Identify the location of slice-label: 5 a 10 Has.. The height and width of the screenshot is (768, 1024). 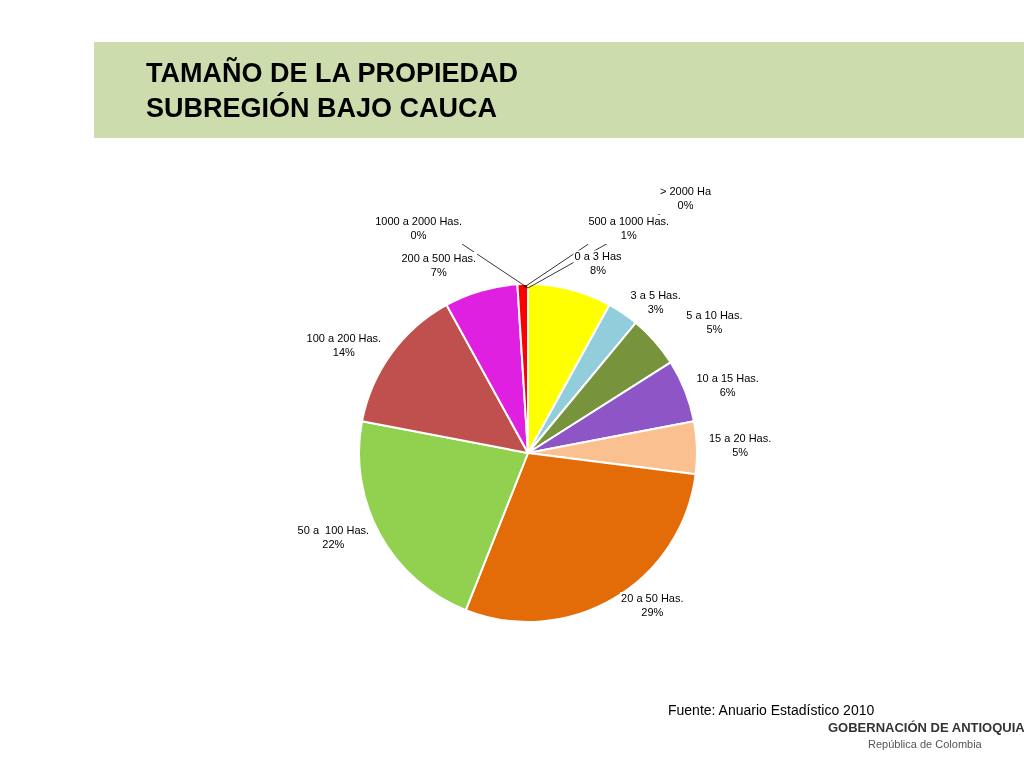
(714, 315).